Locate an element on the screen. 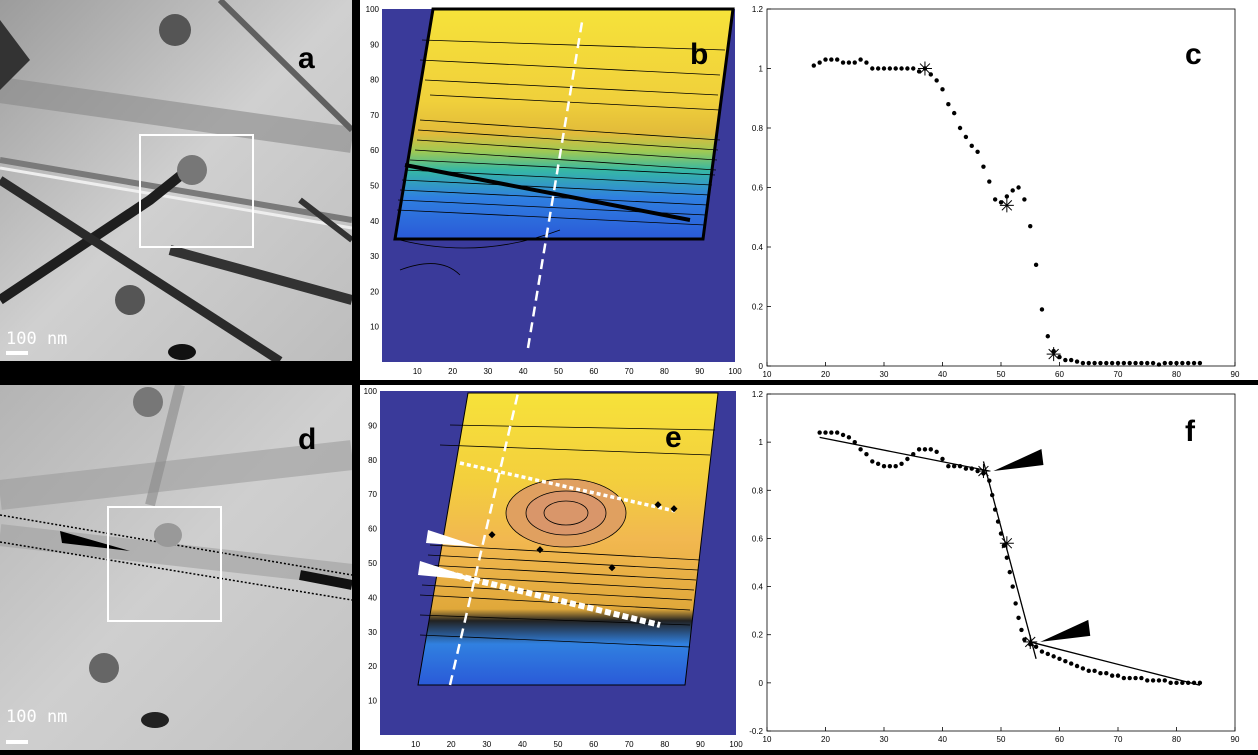  y-tick-label: 90 is located at coordinates (372, 425).